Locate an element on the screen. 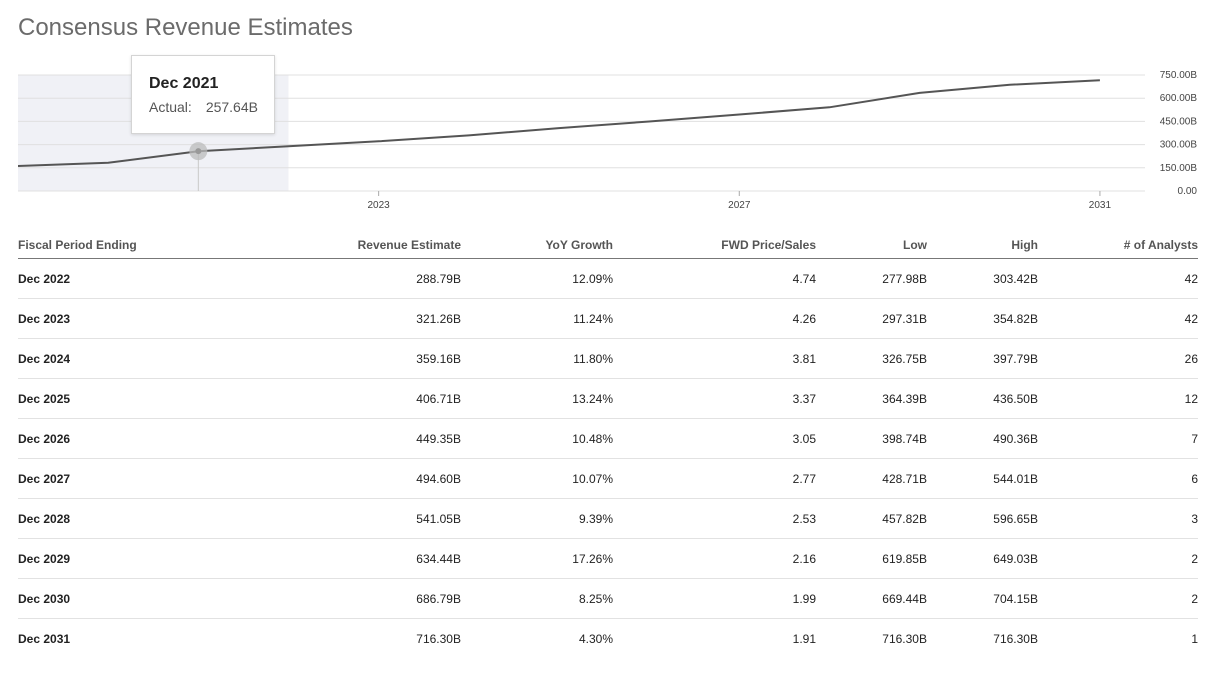  cell-revenue-estimate: 541.05B is located at coordinates (364, 518).